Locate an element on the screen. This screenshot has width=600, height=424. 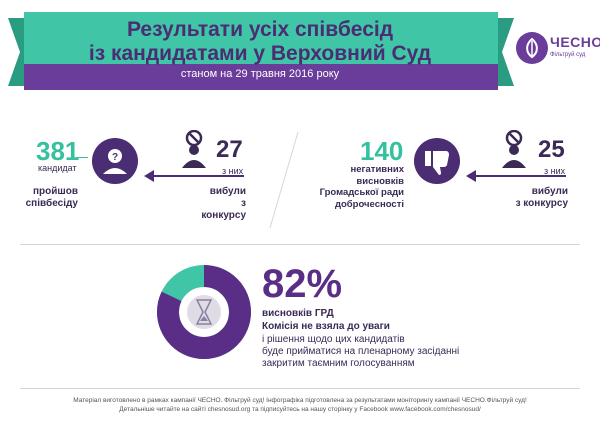
hourglass-icon is located at coordinates (204, 312).